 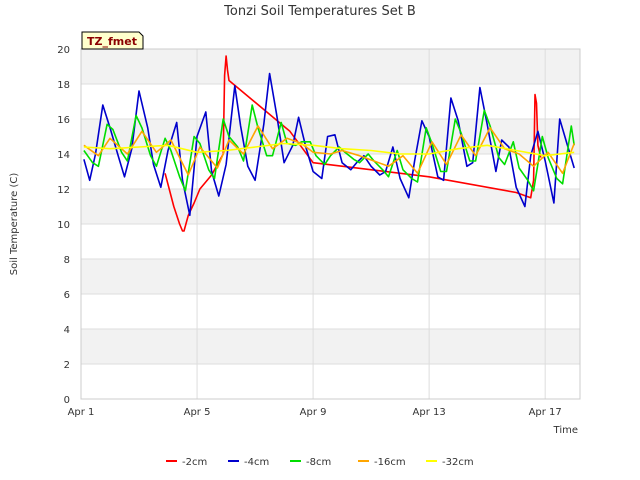 I want to click on x-tick-label: Apr 5, so click(x=197, y=412).